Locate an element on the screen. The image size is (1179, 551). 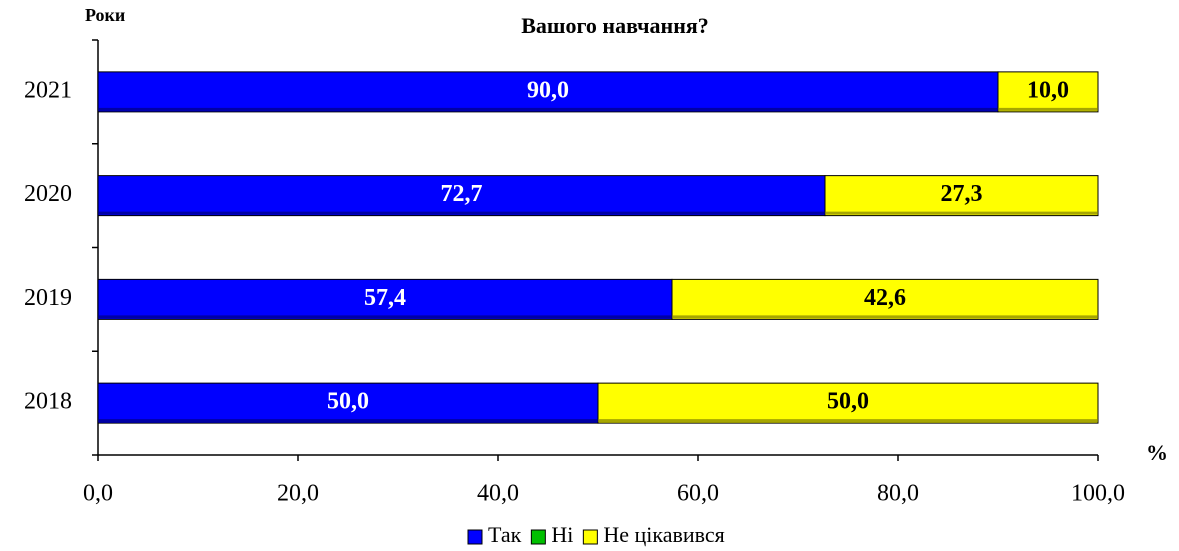
legend-label: Не цікавився is located at coordinates (663, 534).